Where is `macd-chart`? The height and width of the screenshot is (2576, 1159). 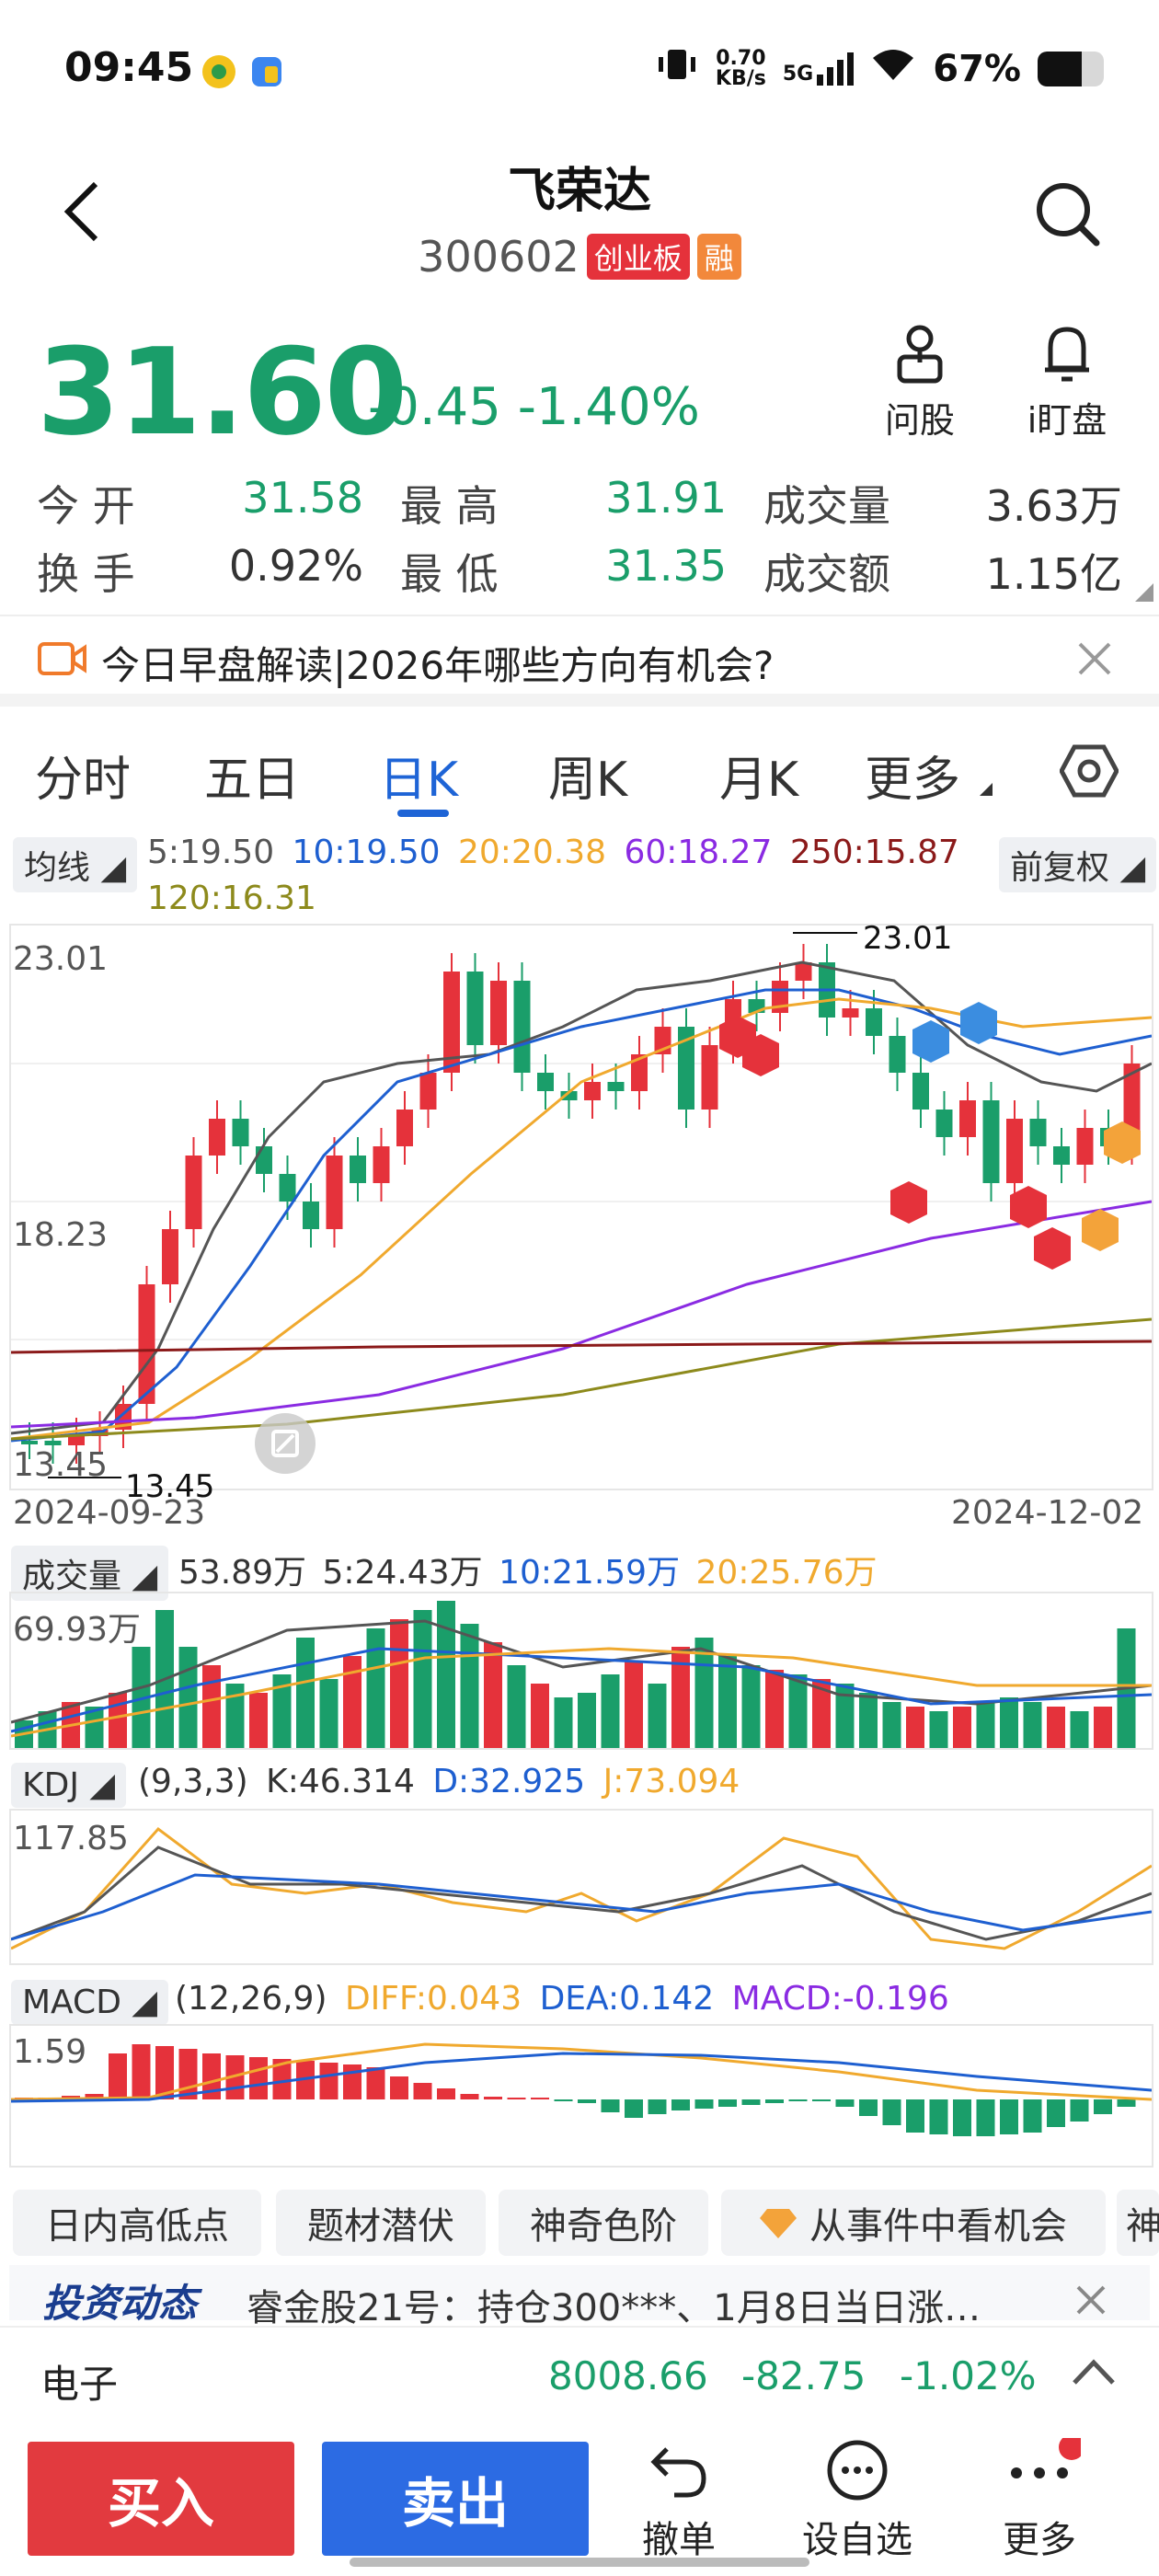
macd-chart is located at coordinates (581, 2096).